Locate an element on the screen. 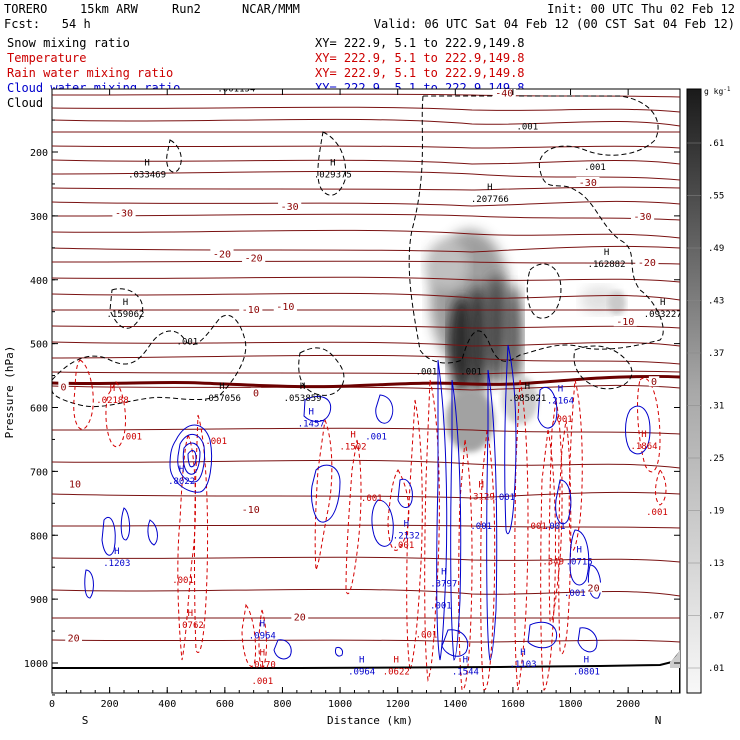  field-value-label: .0622 is located at coordinates (396, 672).